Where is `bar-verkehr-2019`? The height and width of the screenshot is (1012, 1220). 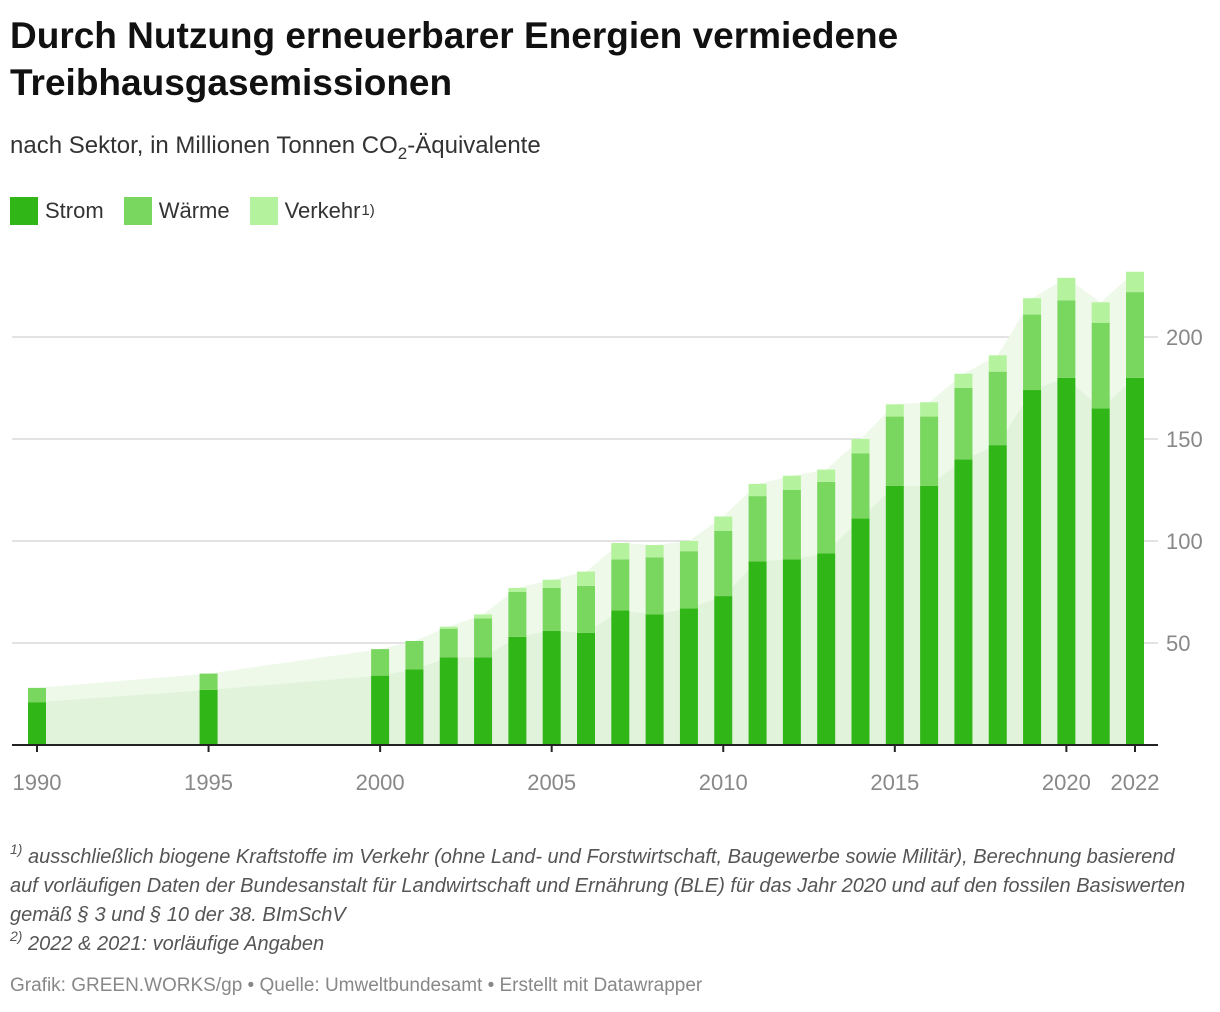 bar-verkehr-2019 is located at coordinates (1032, 306).